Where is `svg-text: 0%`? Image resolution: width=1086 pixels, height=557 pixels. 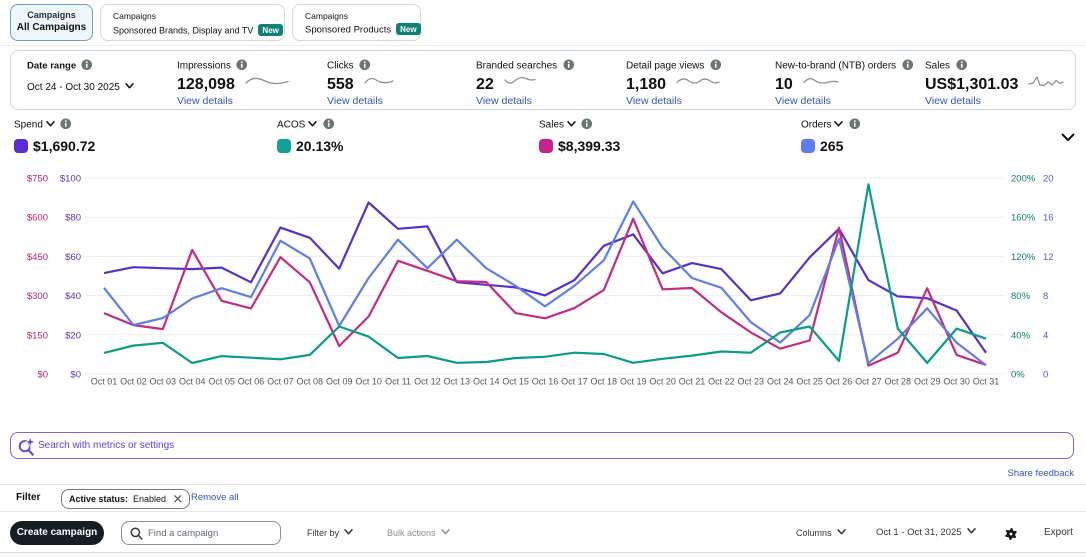
svg-text: 0% is located at coordinates (1018, 375).